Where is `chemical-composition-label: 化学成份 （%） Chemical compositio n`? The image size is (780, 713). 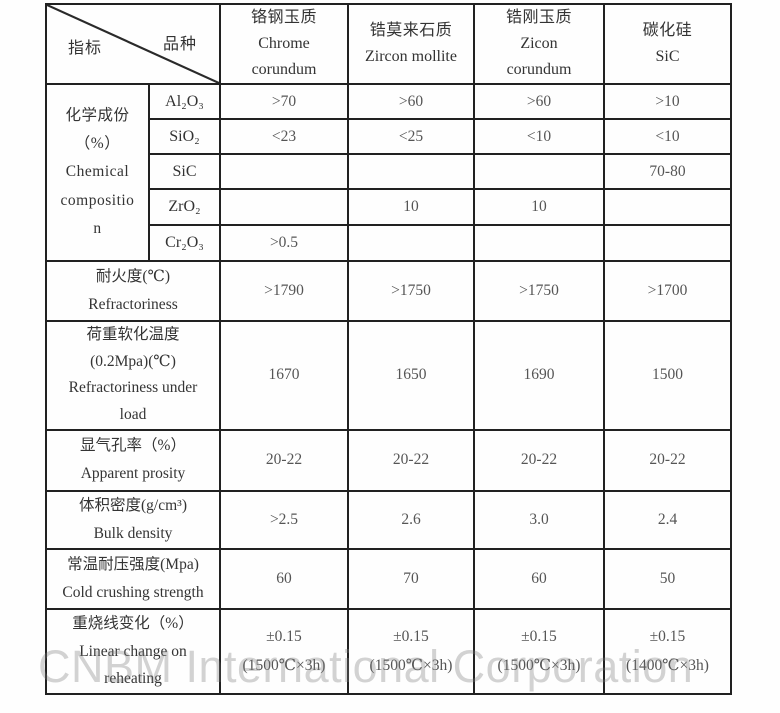
chemical-composition-label: 化学成份 （%） Chemical compositio n is located at coordinates (97, 172).